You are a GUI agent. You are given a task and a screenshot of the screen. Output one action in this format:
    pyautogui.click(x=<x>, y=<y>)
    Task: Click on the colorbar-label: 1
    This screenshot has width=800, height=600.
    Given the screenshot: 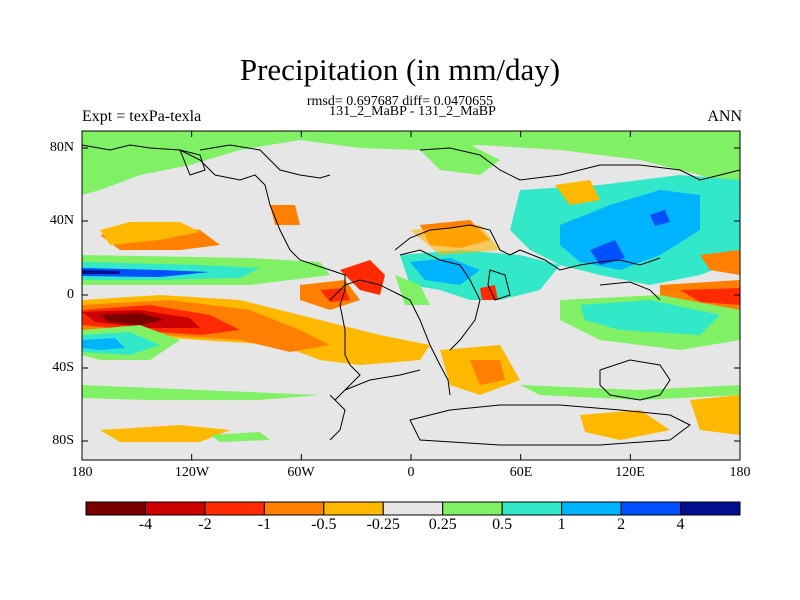 What is the action you would take?
    pyautogui.click(x=561, y=524)
    